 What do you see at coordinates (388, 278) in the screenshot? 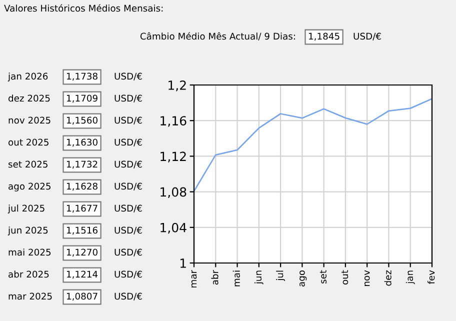
I see `x-tick-label: dez` at bounding box center [388, 278].